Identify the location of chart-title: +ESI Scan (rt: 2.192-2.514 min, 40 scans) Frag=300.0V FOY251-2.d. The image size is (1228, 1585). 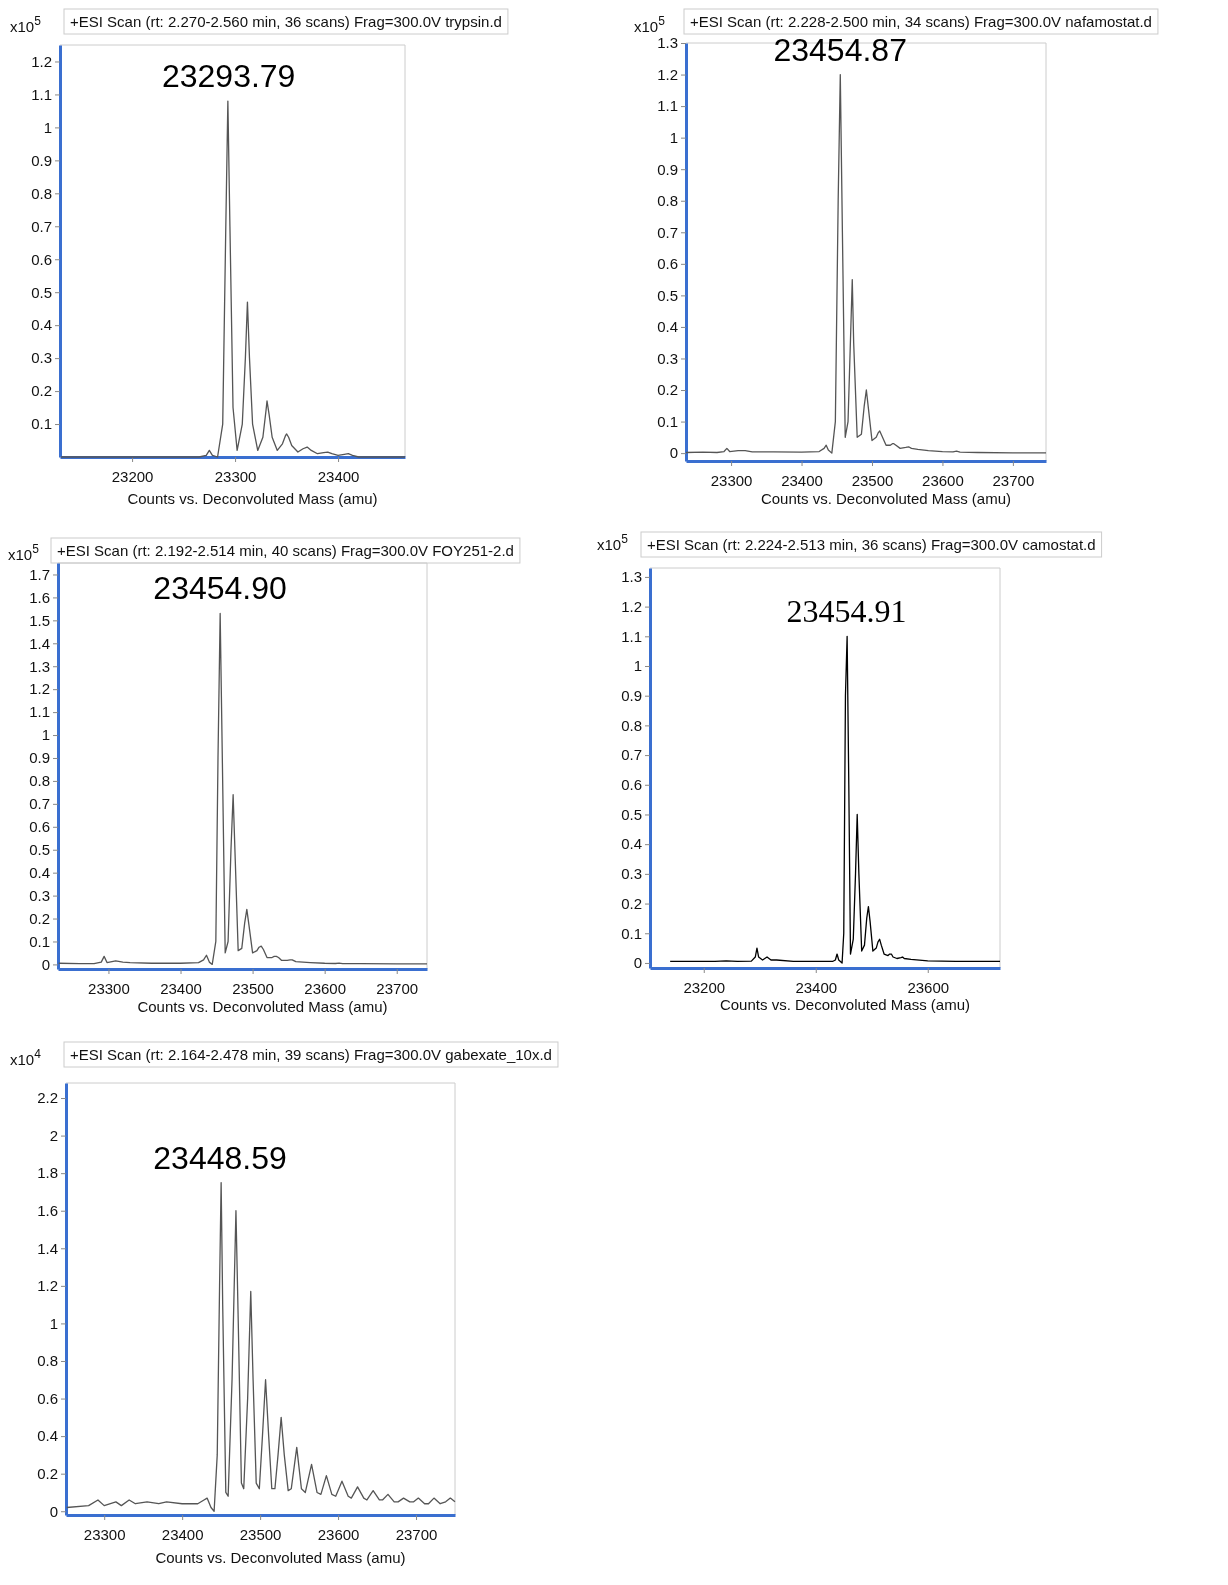
(285, 550).